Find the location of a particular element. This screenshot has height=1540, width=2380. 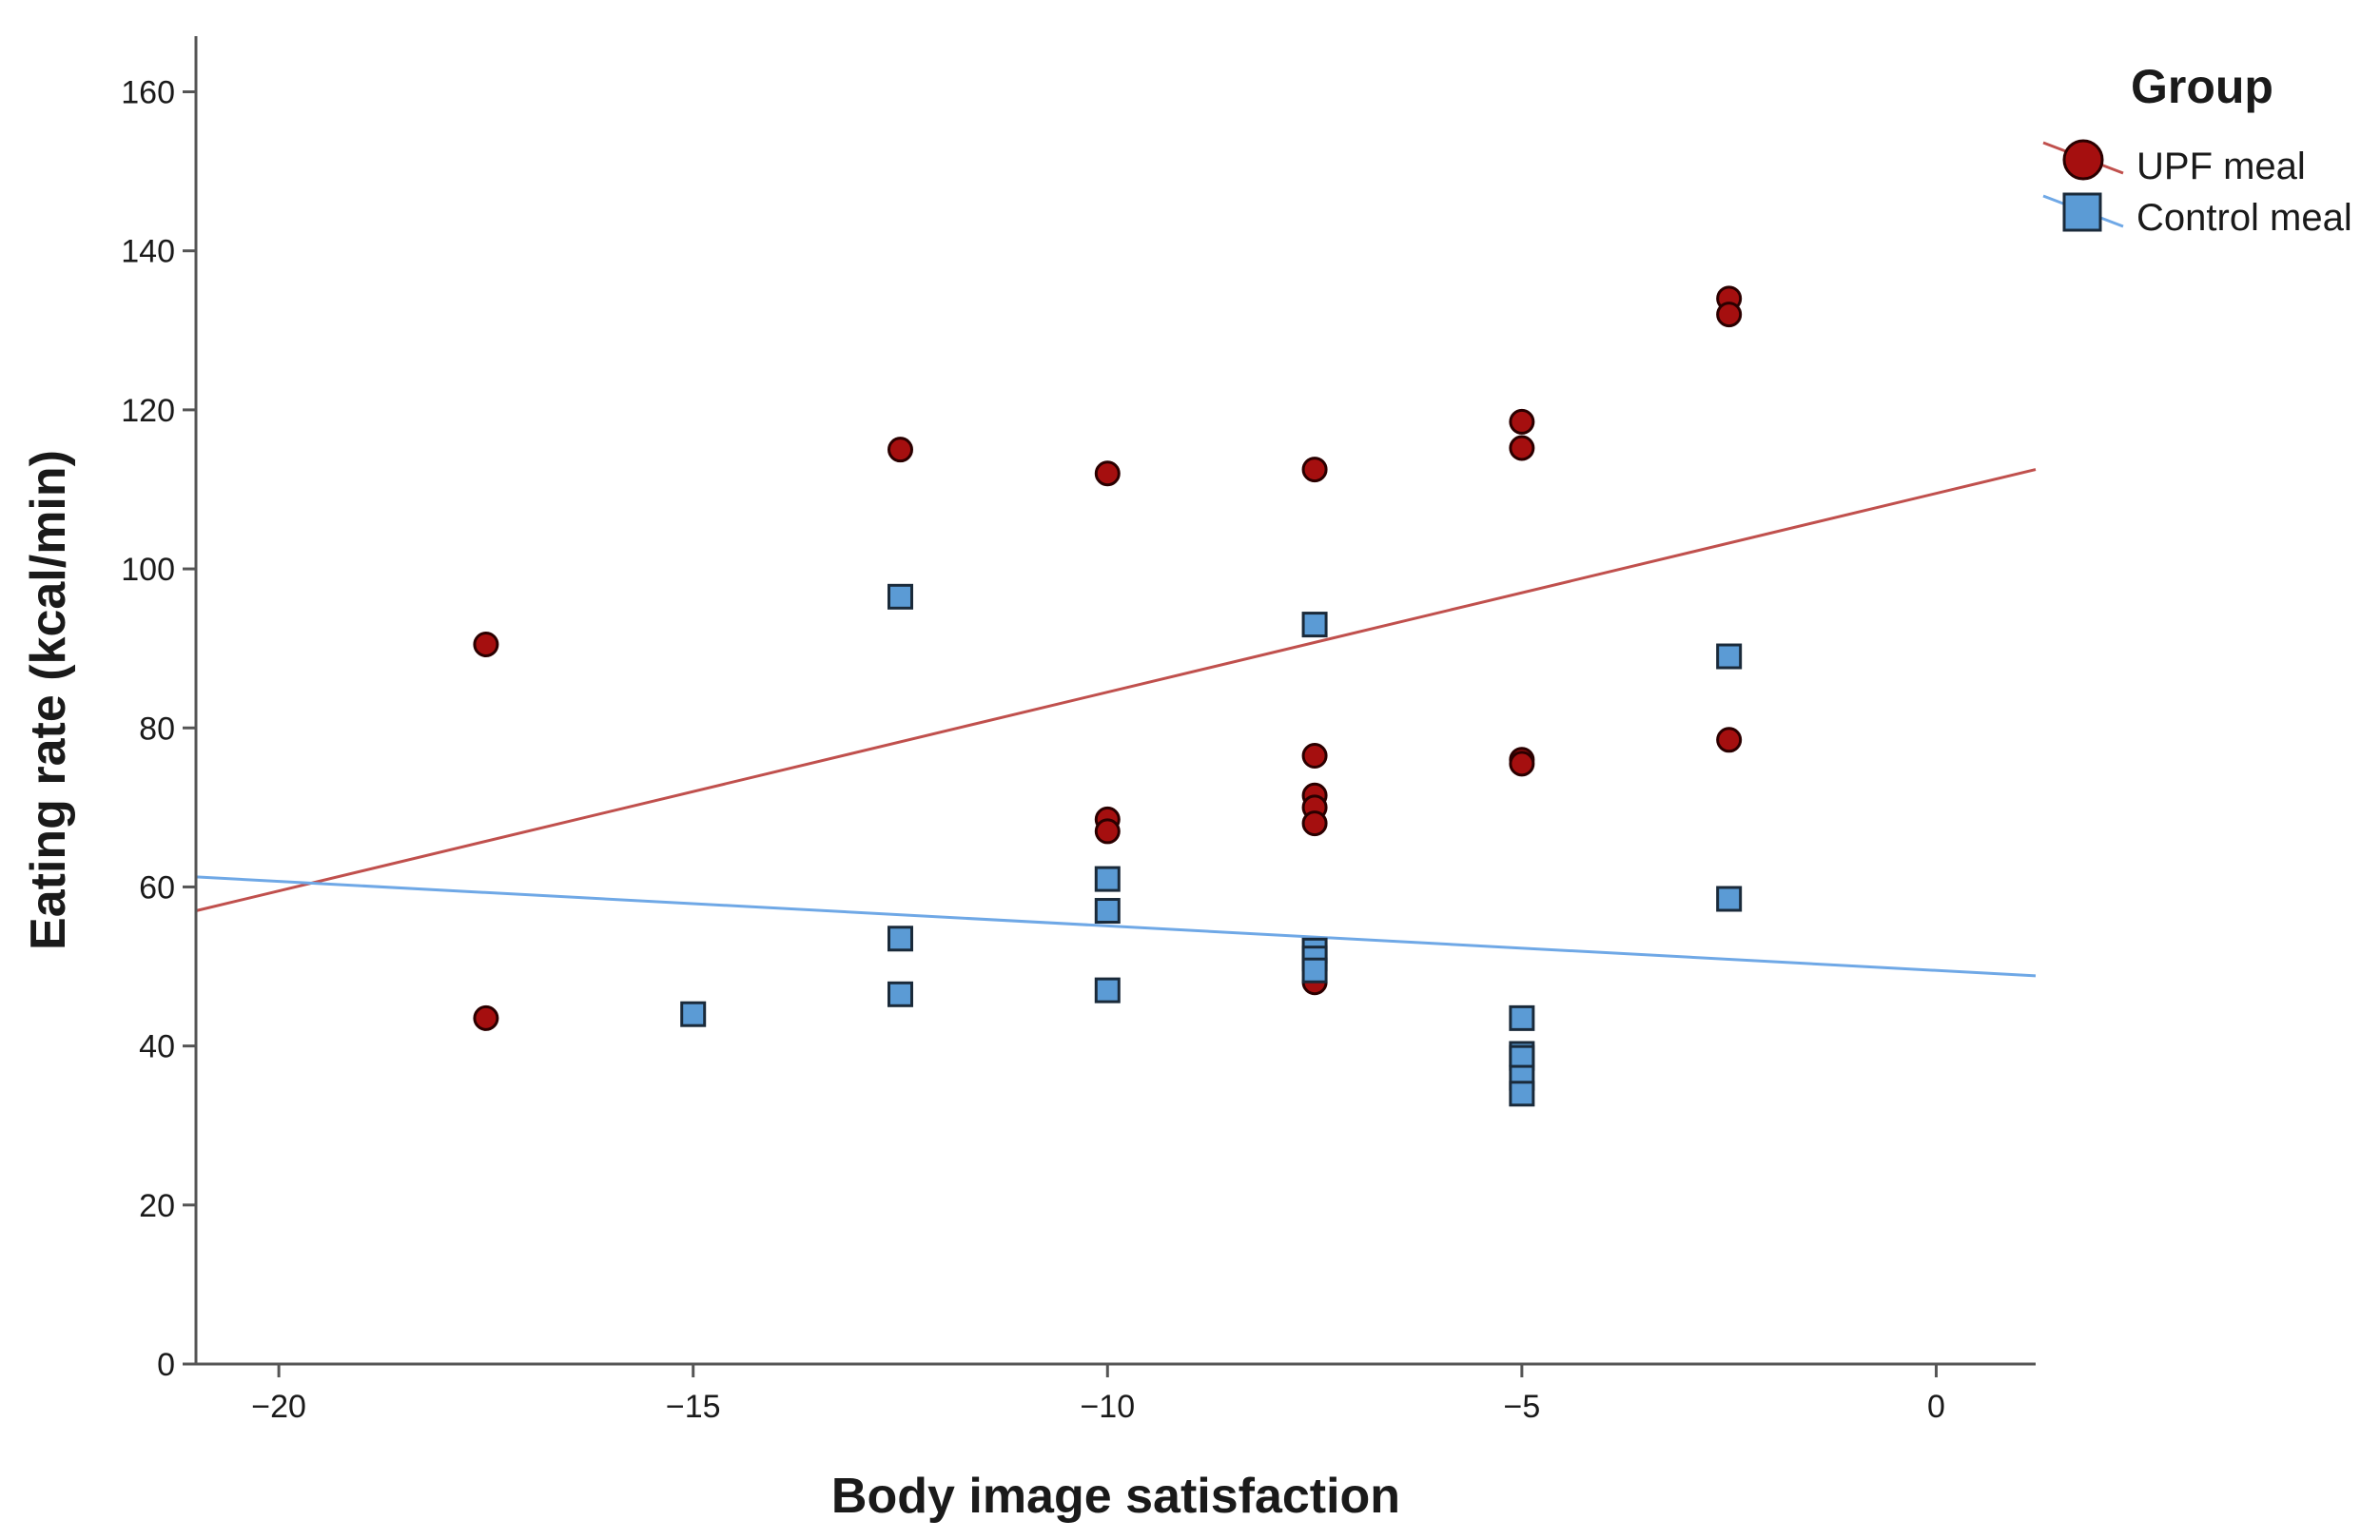

y-tick-label: 0 is located at coordinates (166, 1365).